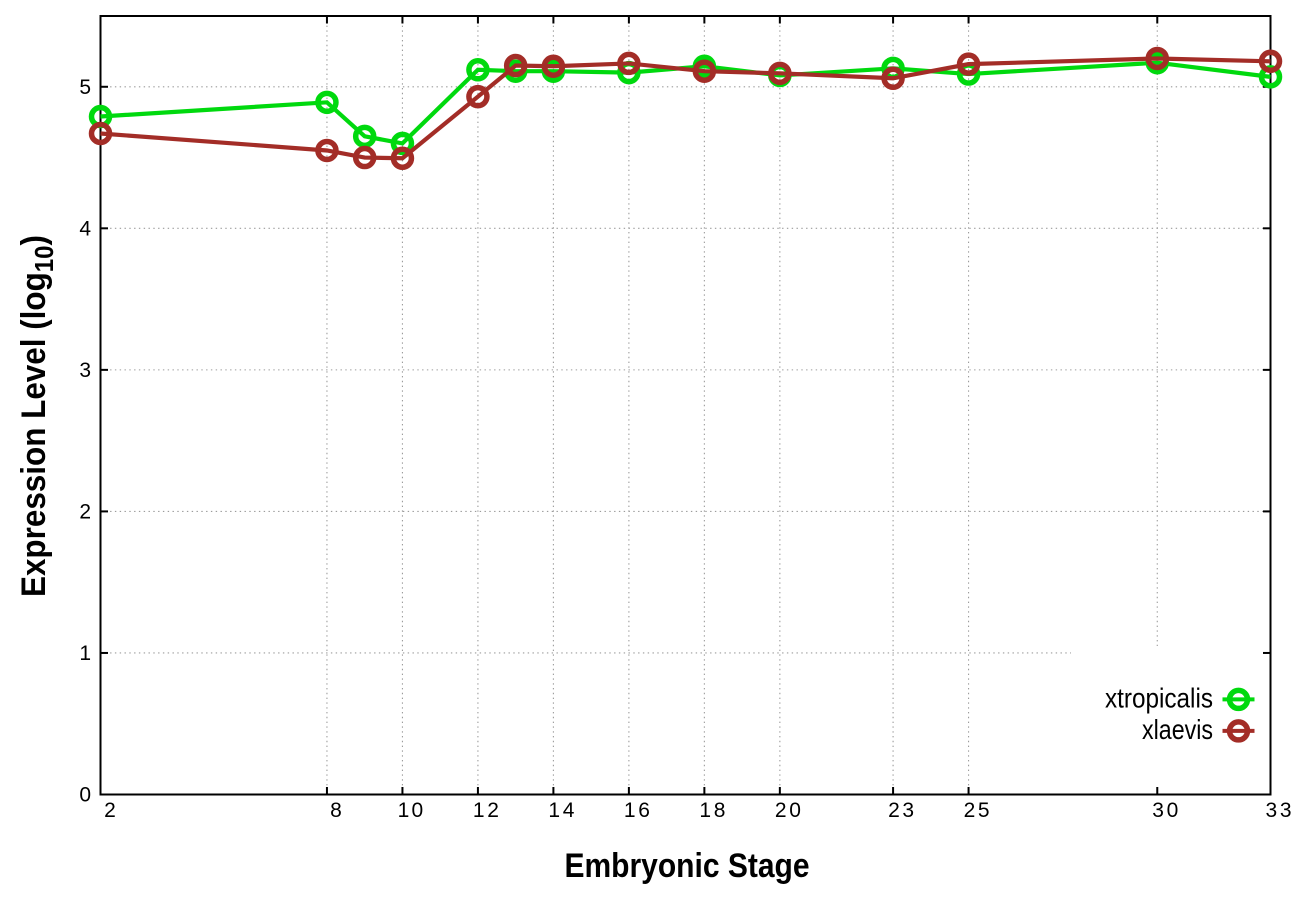  Describe the element at coordinates (85, 795) in the screenshot. I see `svg-text: 0` at that location.